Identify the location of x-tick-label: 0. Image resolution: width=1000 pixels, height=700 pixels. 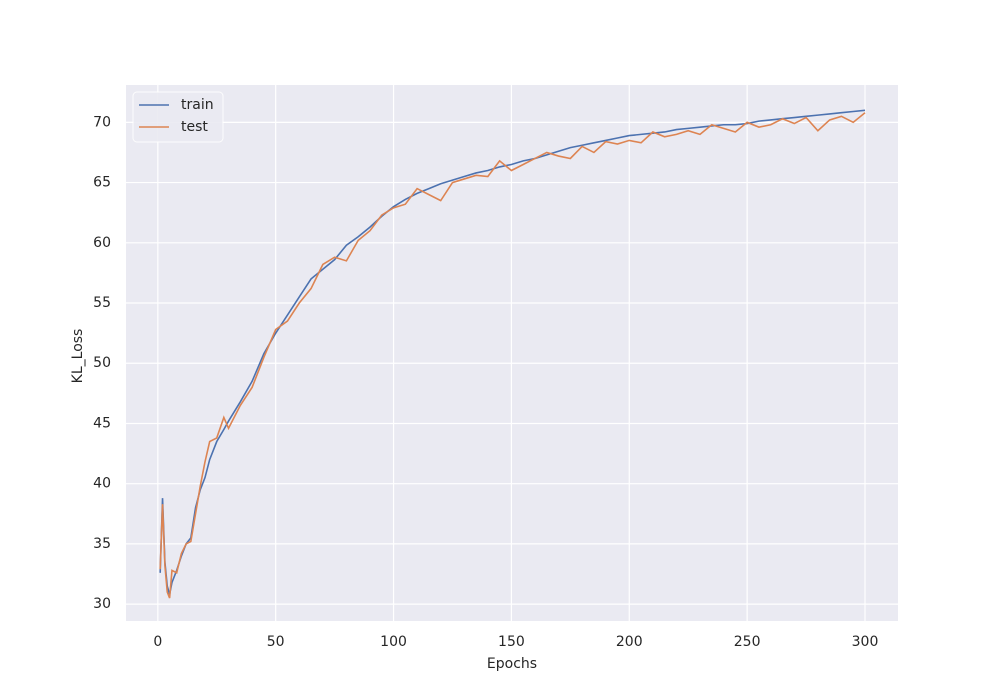
(157, 642).